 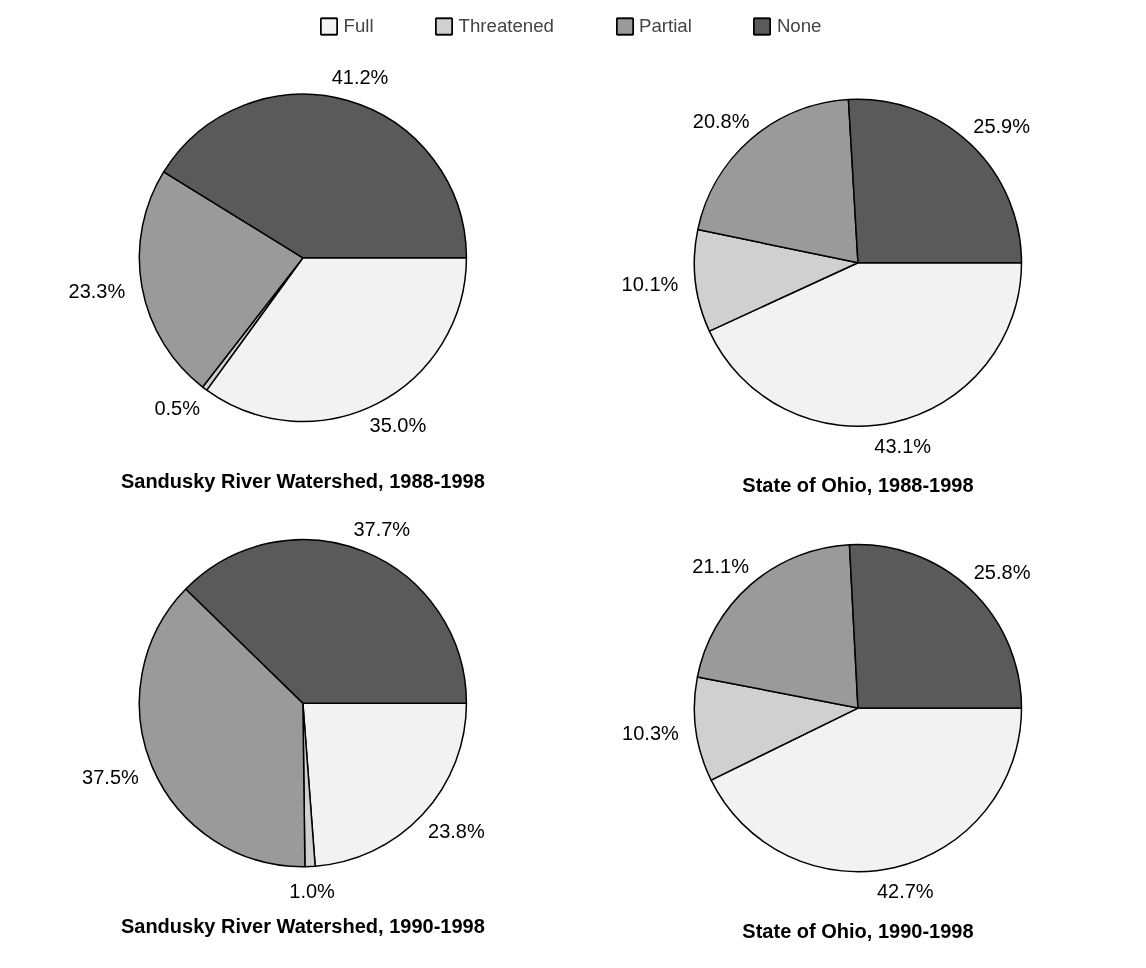 What do you see at coordinates (456, 830) in the screenshot?
I see `data-label: 23.8%` at bounding box center [456, 830].